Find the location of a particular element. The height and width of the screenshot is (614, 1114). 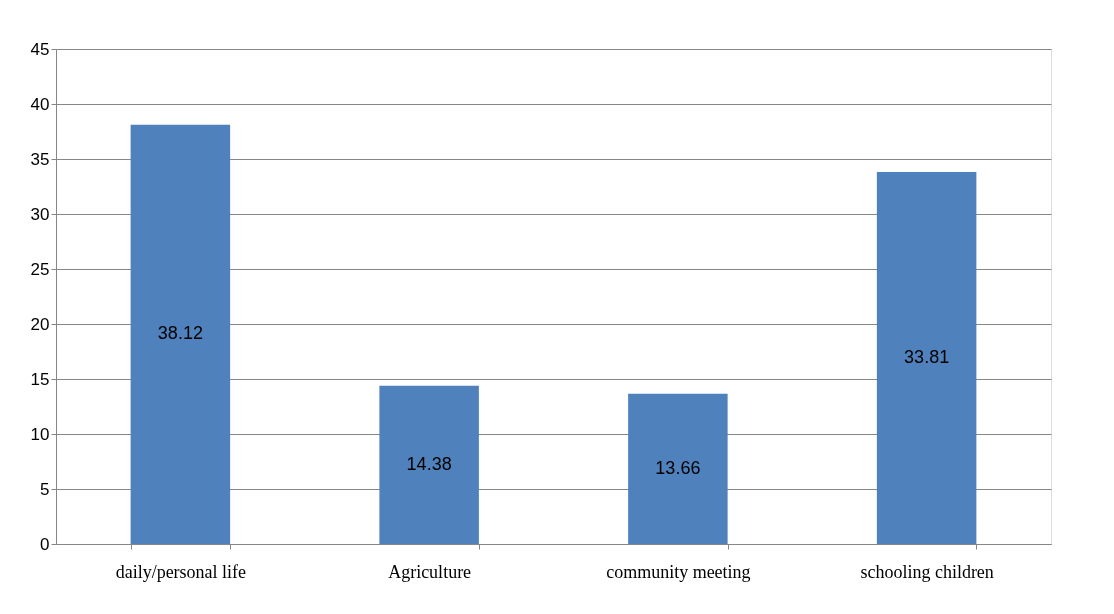

y-tick-label: 45 is located at coordinates (40, 49).